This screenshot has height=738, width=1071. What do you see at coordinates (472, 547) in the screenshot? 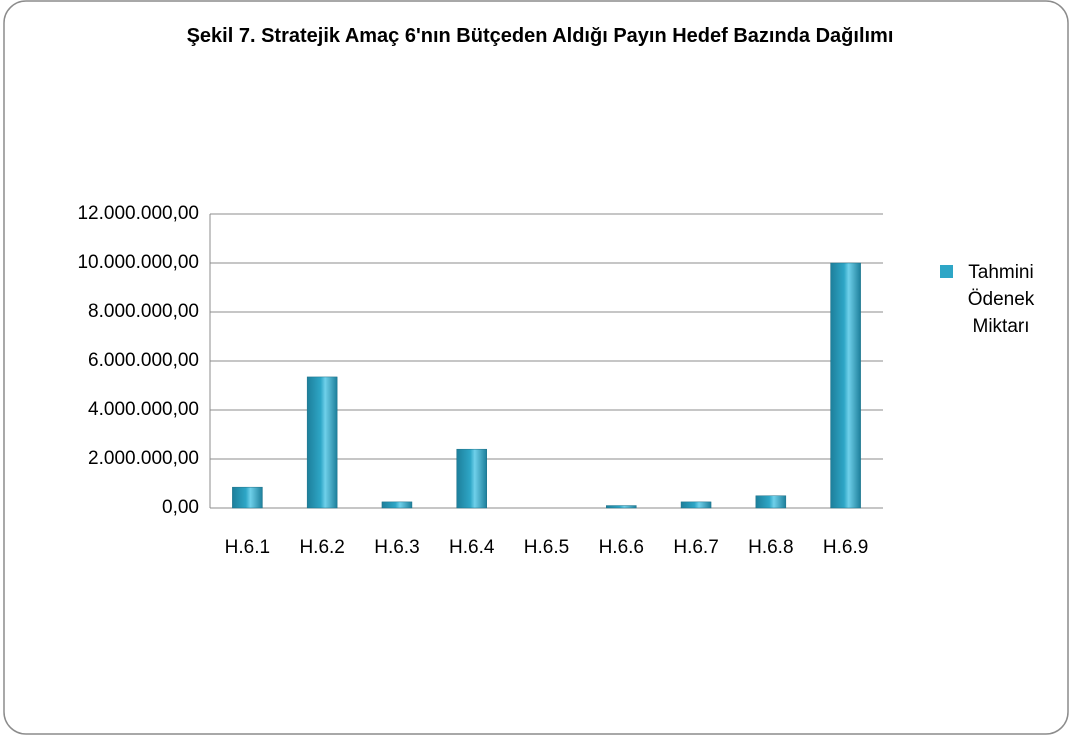
I see `x-tick-label: H.6.4` at bounding box center [472, 547].